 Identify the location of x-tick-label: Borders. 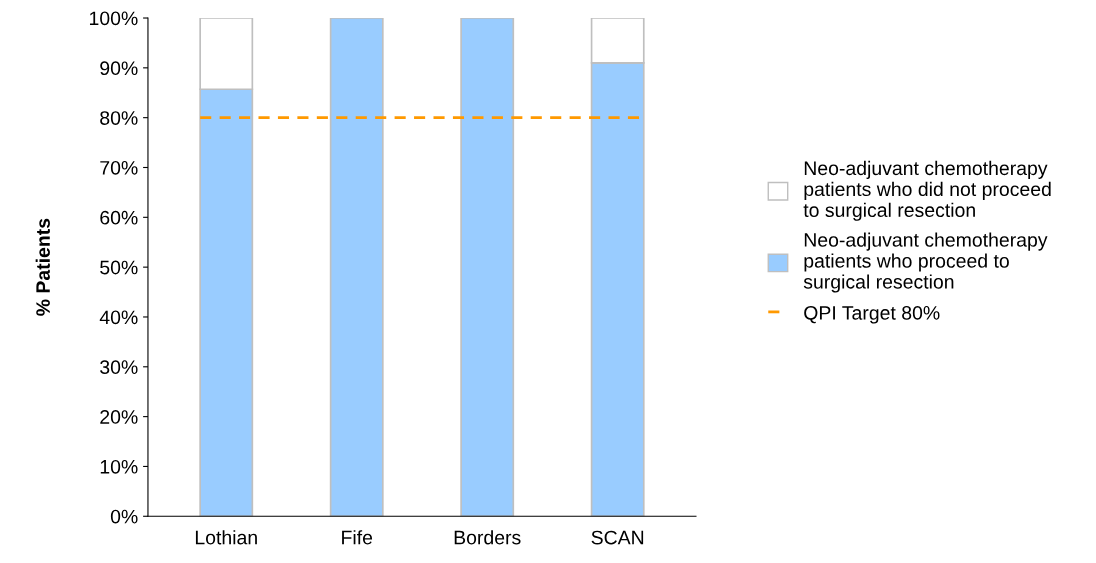
(487, 537).